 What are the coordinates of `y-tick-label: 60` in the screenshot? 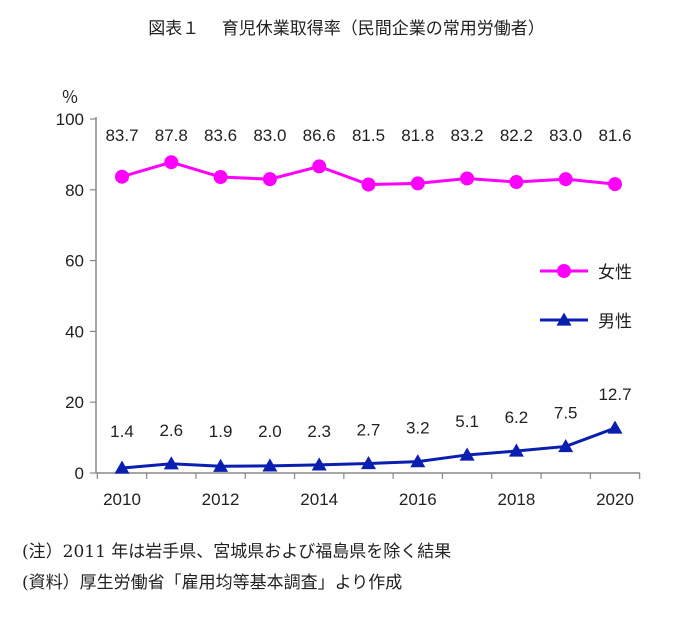 It's located at (74, 261).